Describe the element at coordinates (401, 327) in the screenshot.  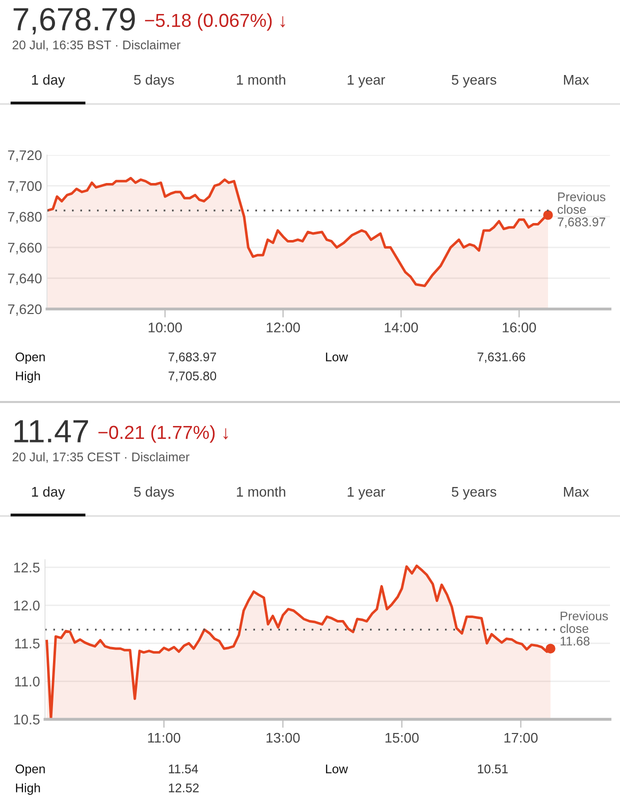
I see `x-tick-label: 14:00` at that location.